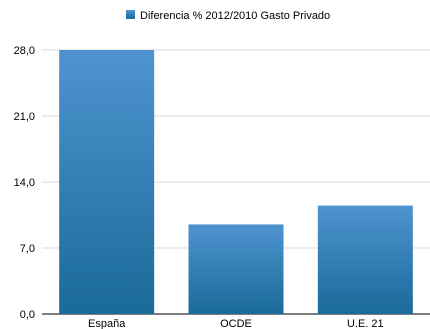  I want to click on y-tick-label: 14,0, so click(24, 183).